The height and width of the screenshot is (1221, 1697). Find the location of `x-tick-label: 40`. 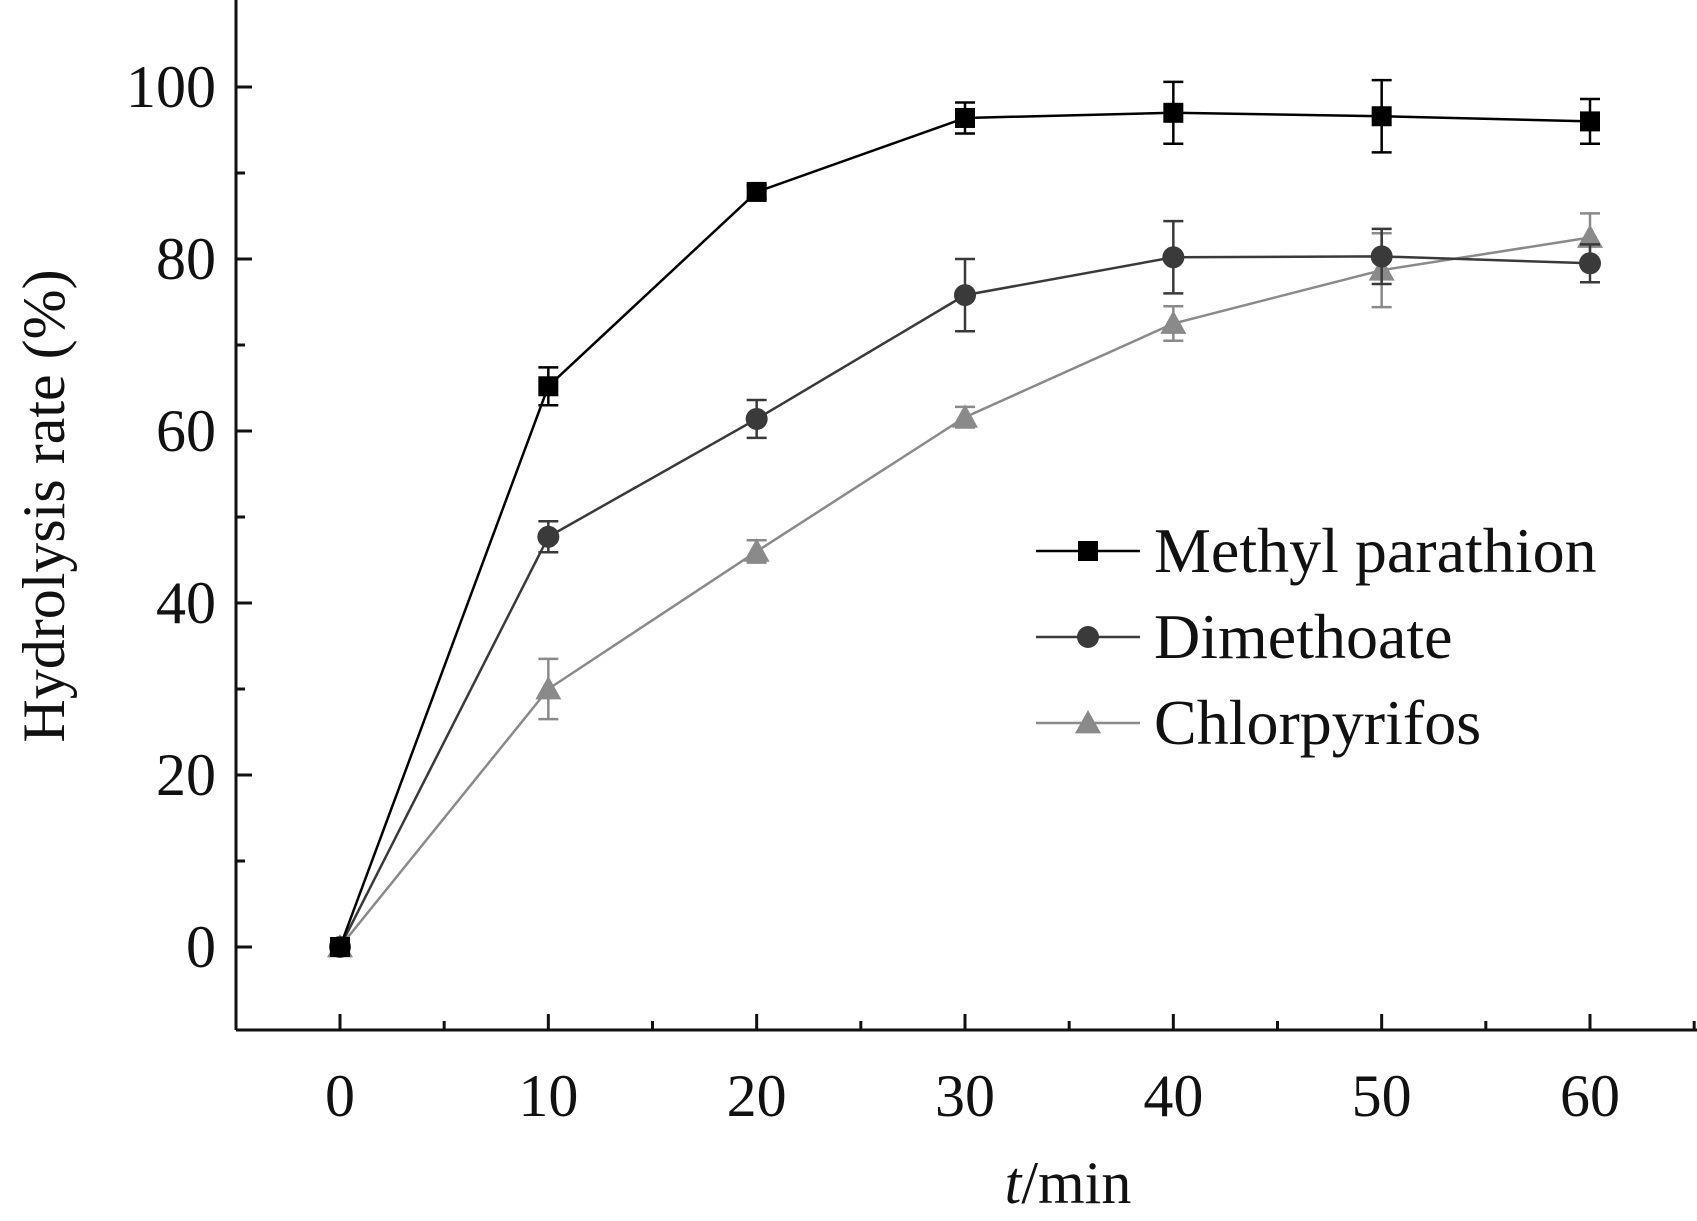

x-tick-label: 40 is located at coordinates (1173, 1096).